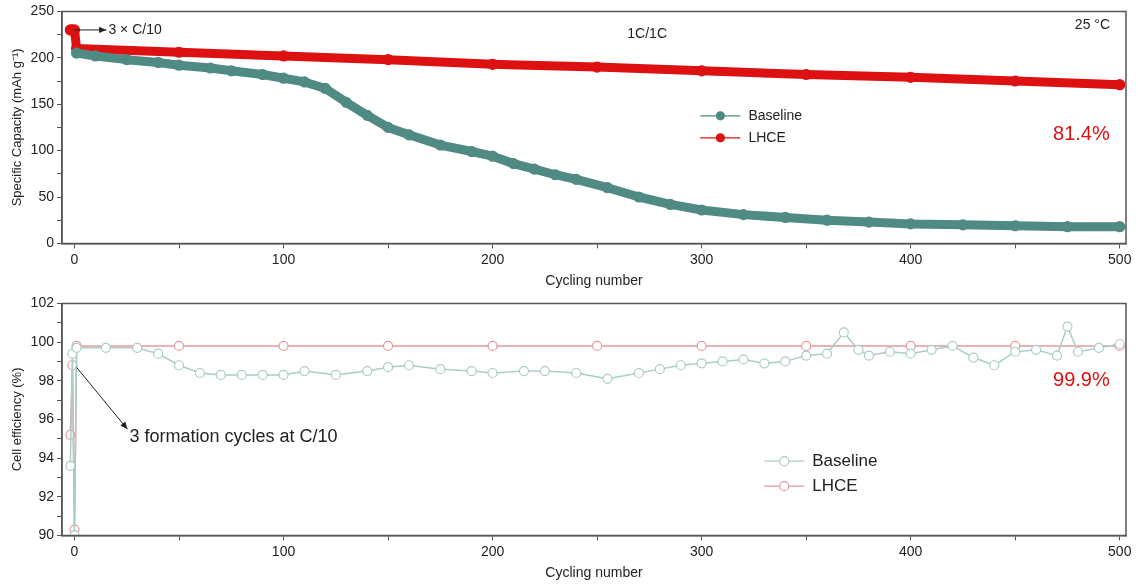  I want to click on y-axis-title: Specific Capacity (mAh g⁻¹), so click(17, 127).